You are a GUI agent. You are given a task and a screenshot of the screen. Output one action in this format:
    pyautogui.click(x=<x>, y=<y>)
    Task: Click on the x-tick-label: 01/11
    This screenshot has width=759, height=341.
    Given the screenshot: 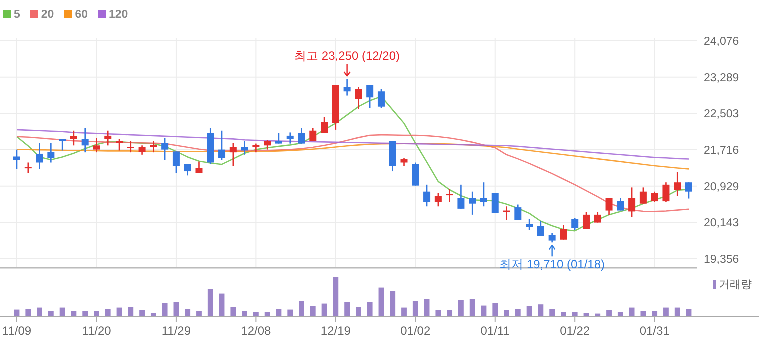 What is the action you would take?
    pyautogui.click(x=495, y=331)
    